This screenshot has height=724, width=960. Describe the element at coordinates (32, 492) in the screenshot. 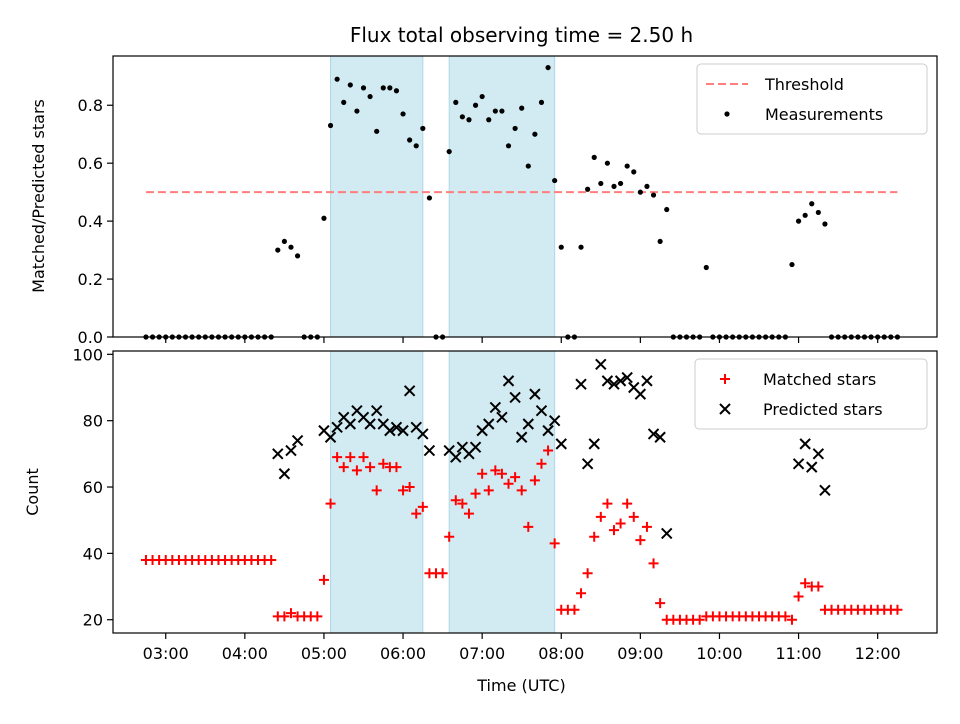

I see `bottom-ylabel: Count` at that location.